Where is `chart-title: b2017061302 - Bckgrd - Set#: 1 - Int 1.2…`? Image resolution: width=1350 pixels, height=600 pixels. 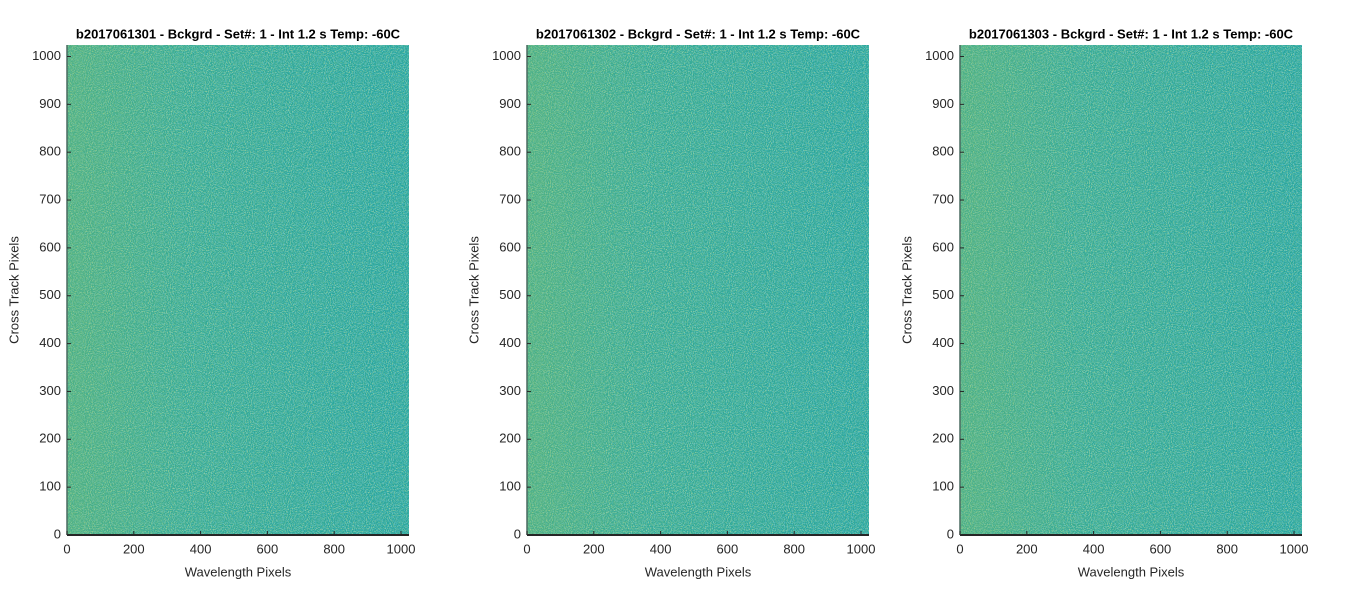
chart-title: b2017061302 - Bckgrd - Set#: 1 - Int 1.2… is located at coordinates (698, 33).